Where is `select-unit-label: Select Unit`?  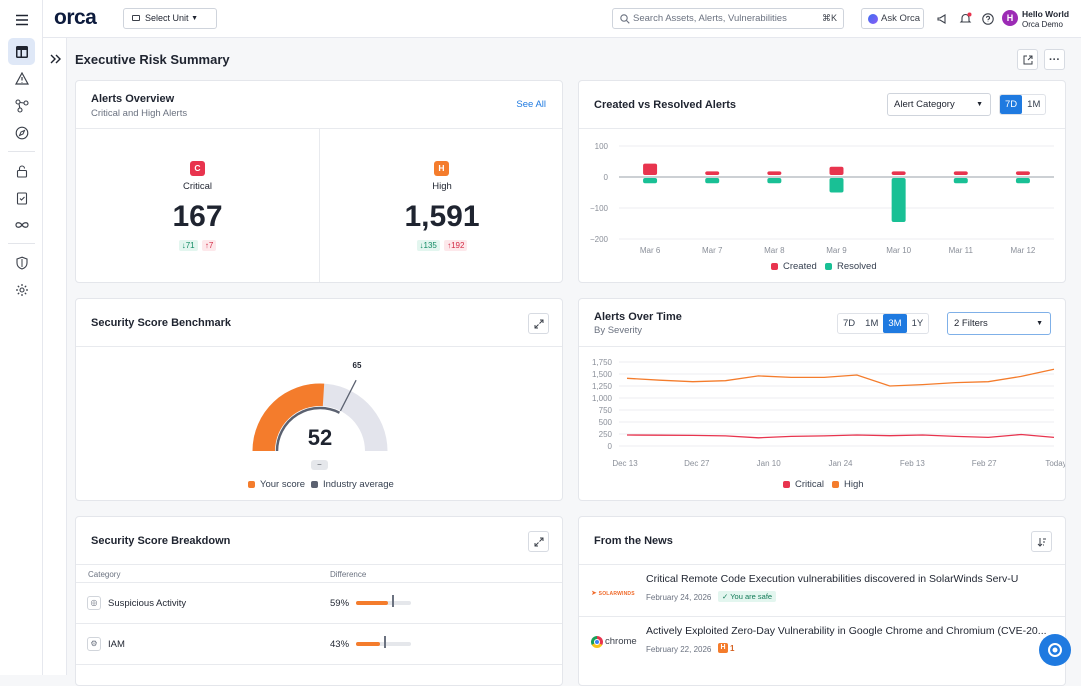
select-unit-label: Select Unit is located at coordinates (167, 18).